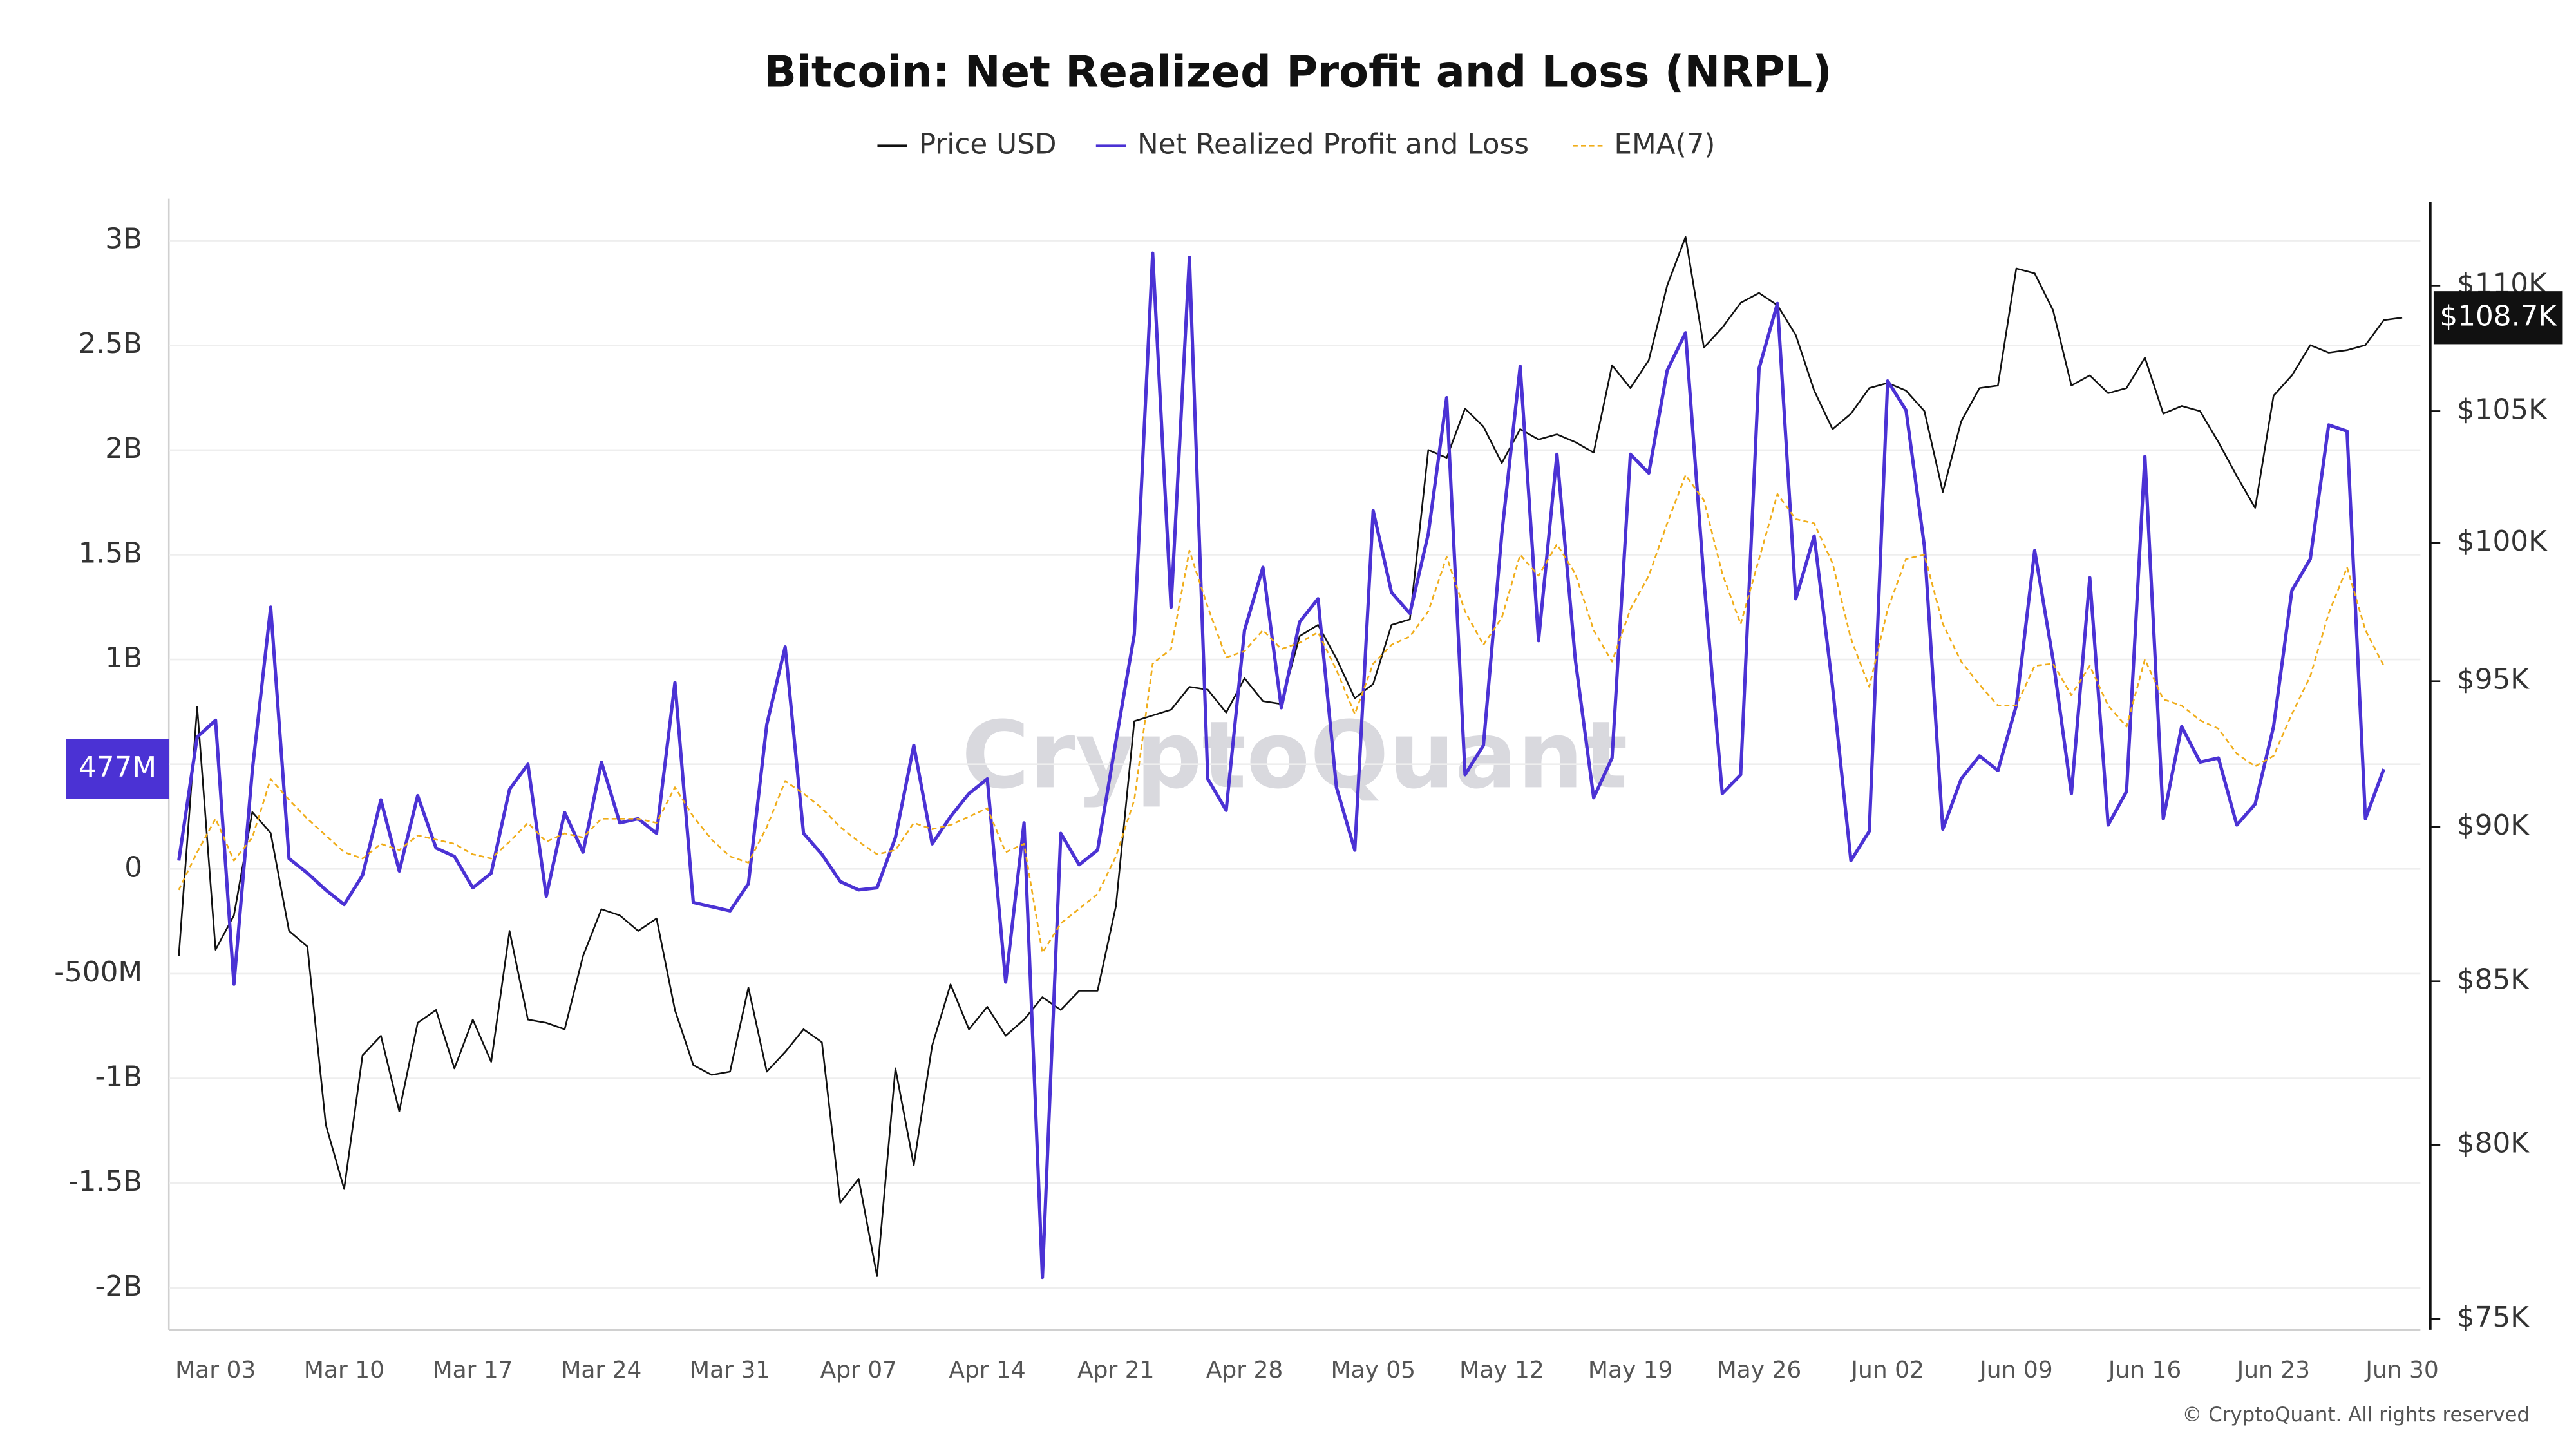 The image size is (2576, 1449). What do you see at coordinates (2493, 1318) in the screenshot?
I see `y2-tick-label: $75K` at bounding box center [2493, 1318].